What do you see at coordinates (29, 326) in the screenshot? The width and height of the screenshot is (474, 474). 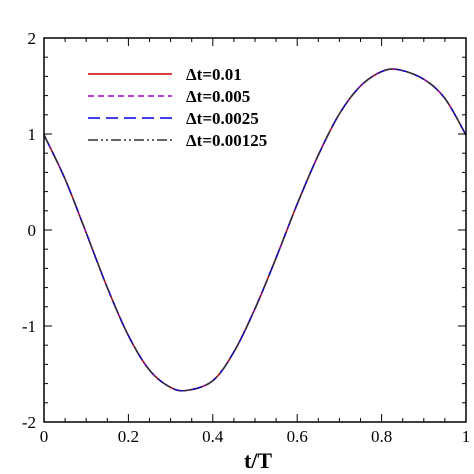 I see `y-tick-label: -1` at bounding box center [29, 326].